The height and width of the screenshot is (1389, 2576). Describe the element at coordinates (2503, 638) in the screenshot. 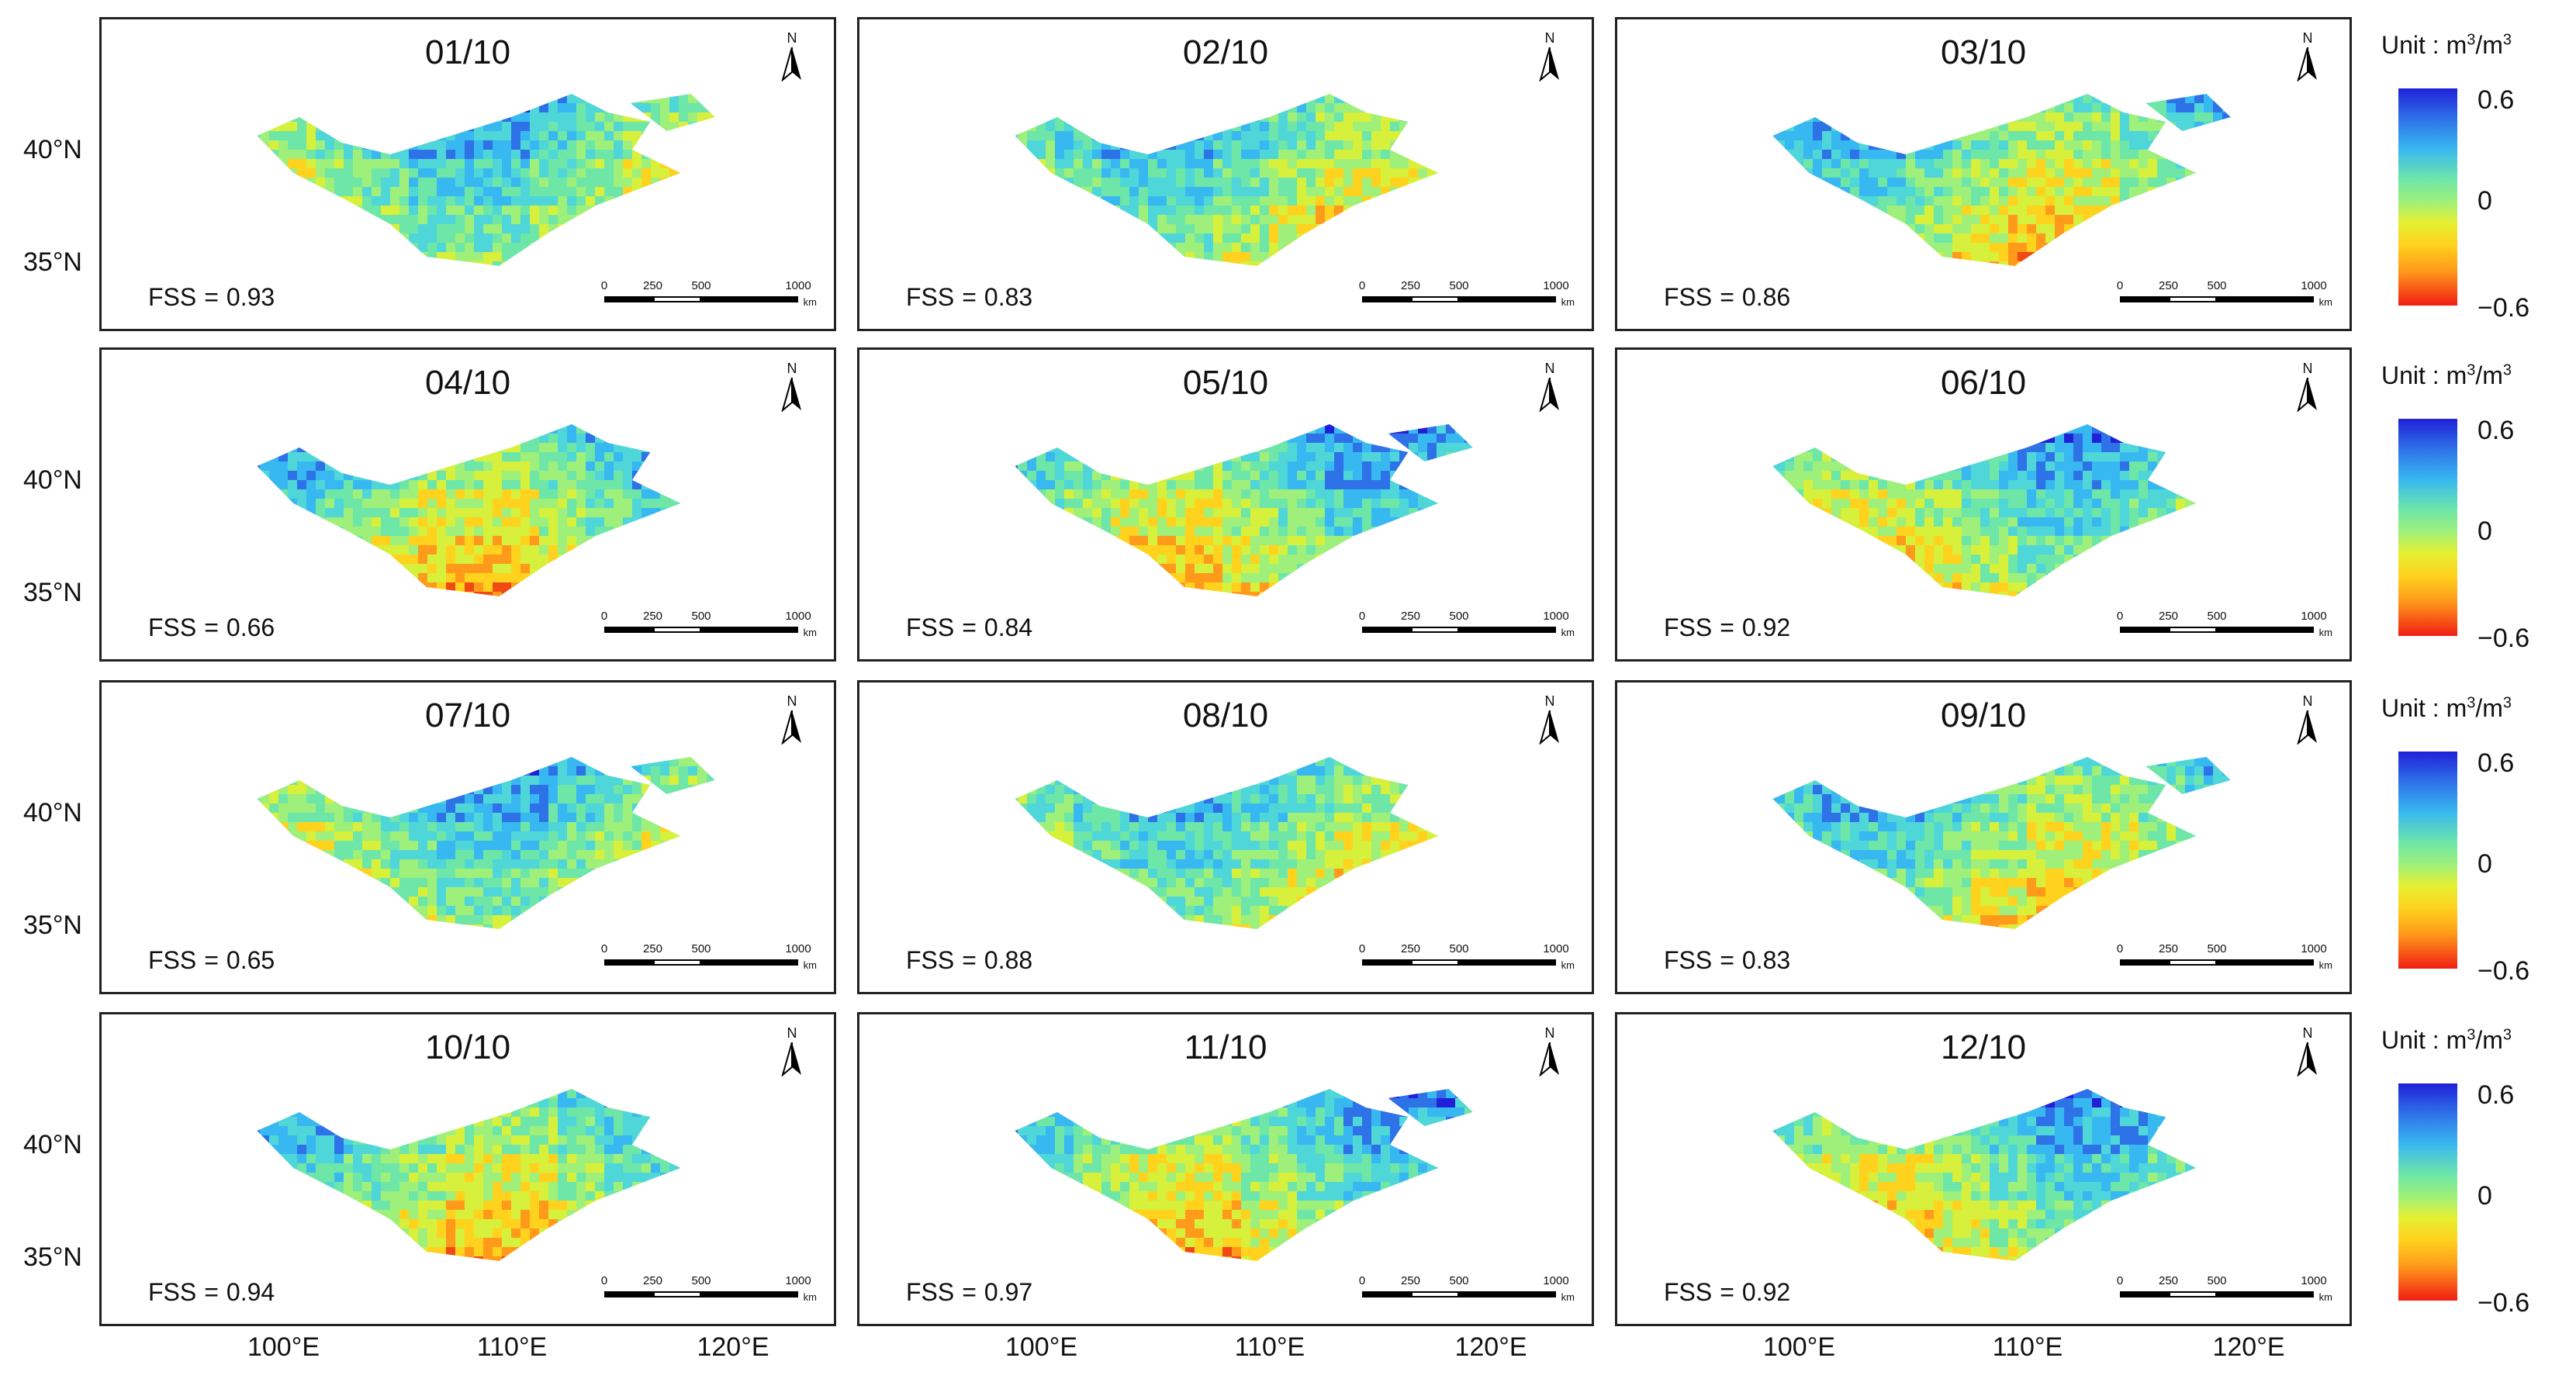

I see `legend-min-value: −0.6` at that location.